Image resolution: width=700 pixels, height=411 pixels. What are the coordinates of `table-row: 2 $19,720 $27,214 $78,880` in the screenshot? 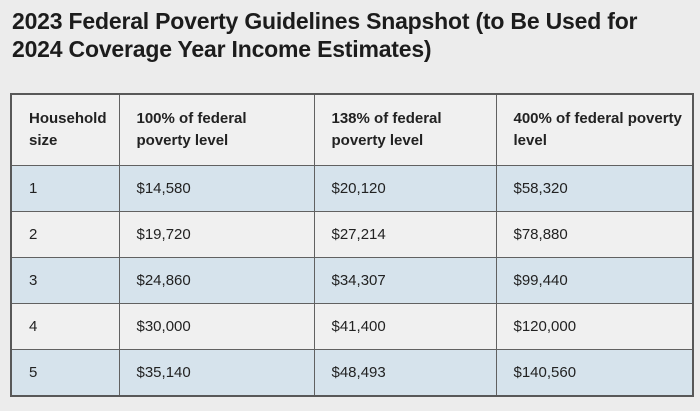 It's located at (352, 234).